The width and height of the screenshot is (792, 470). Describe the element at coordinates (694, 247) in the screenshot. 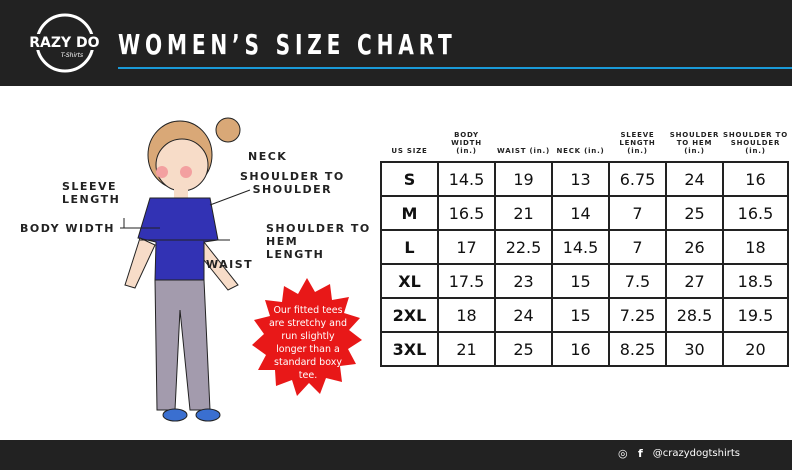

I see `value-cell: 26` at that location.